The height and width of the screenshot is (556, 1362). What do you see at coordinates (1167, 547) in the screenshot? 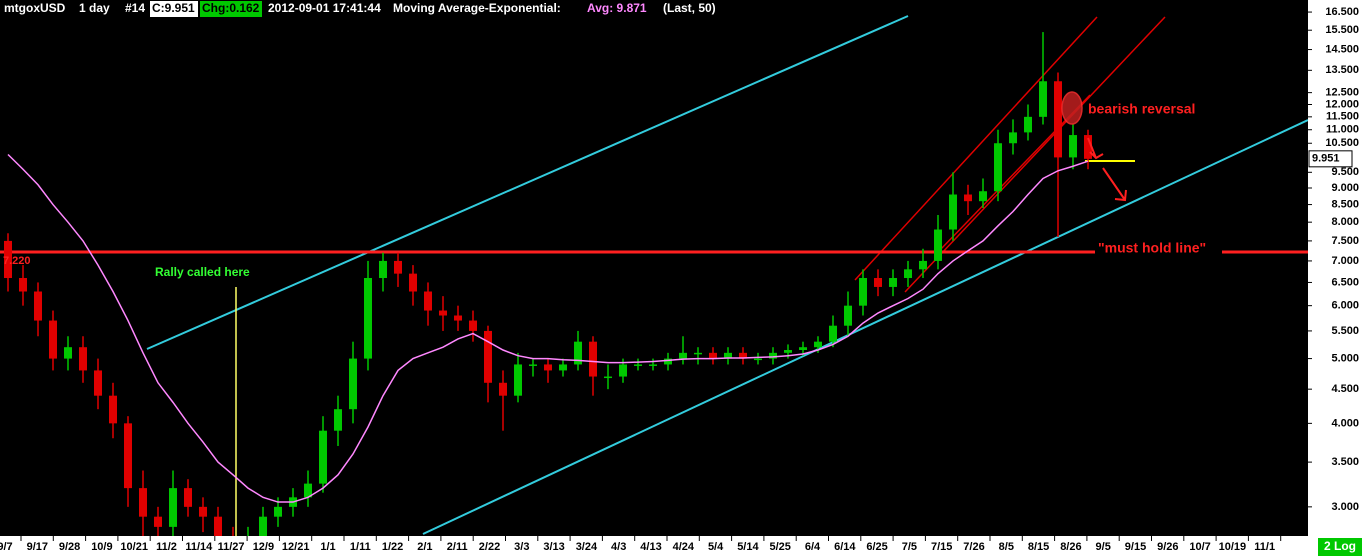
I see `x-tick-label: 9/26` at bounding box center [1167, 547].